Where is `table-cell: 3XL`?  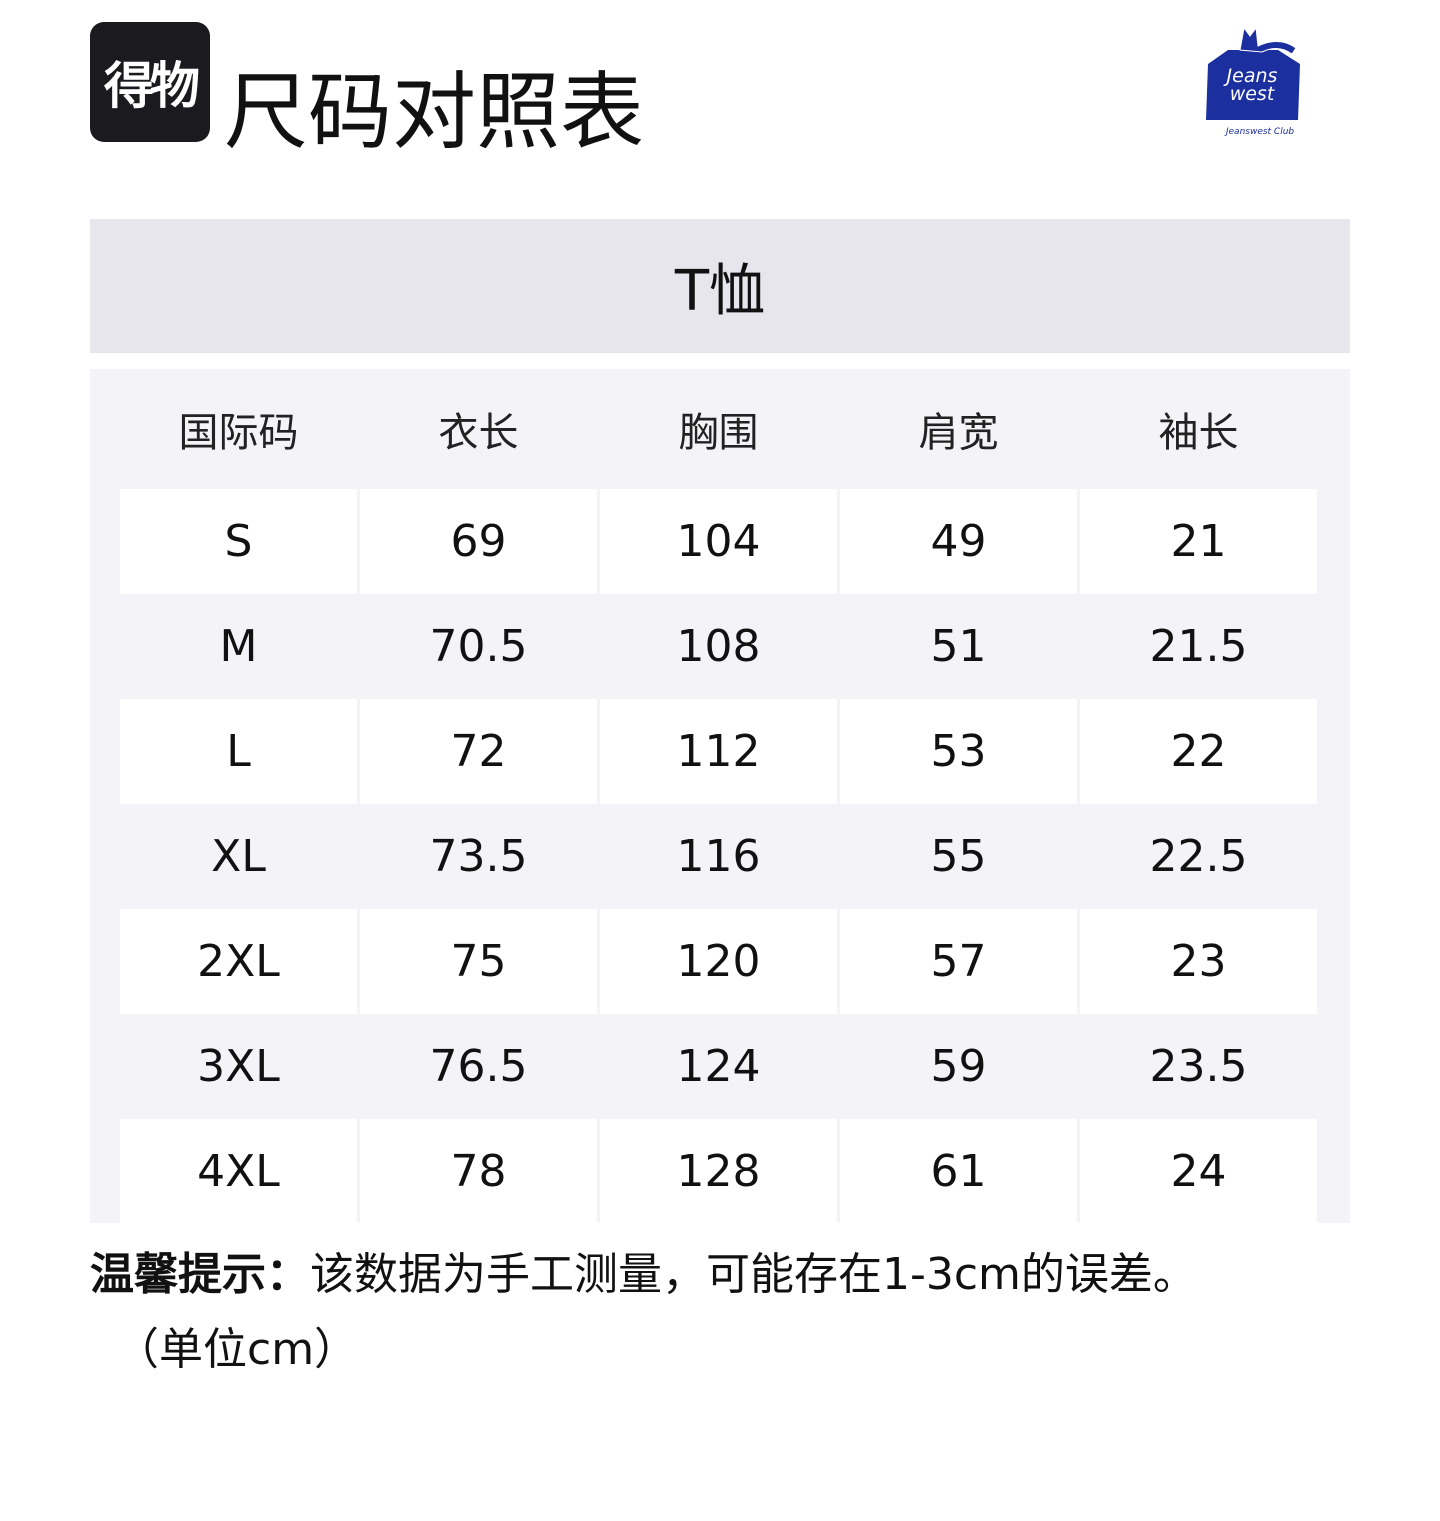 table-cell: 3XL is located at coordinates (238, 1066).